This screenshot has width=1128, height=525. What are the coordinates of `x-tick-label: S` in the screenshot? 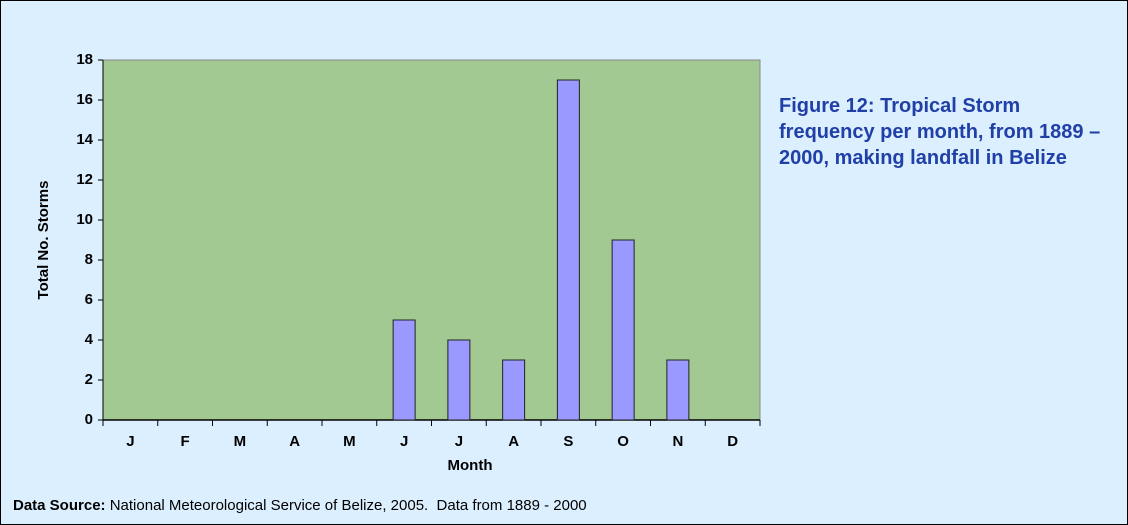 It's located at (568, 441).